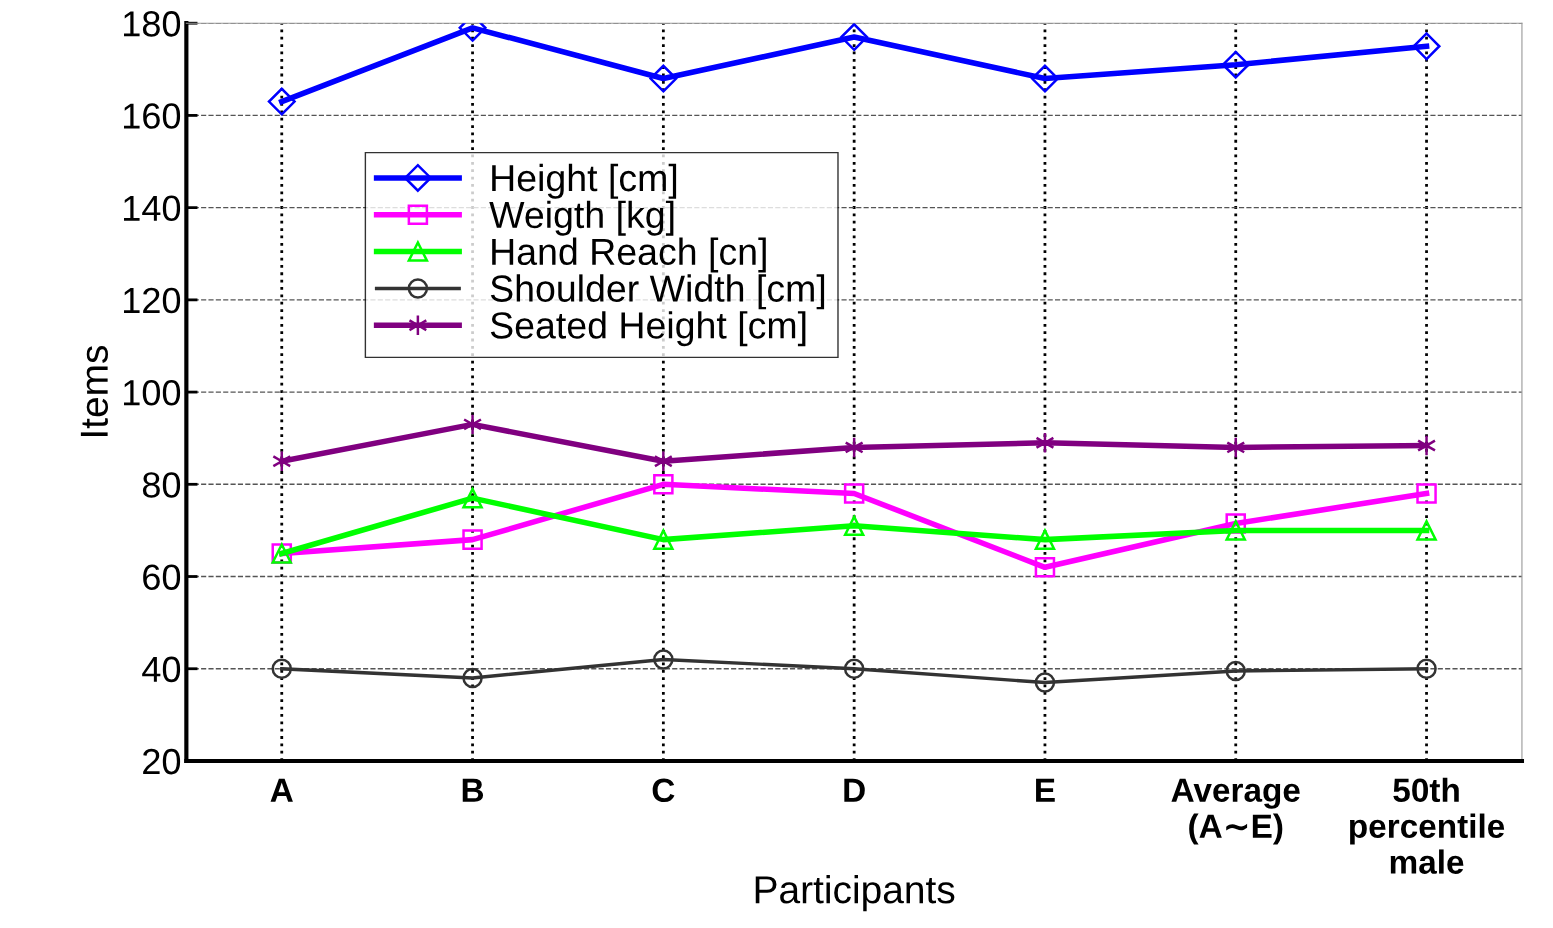  Describe the element at coordinates (855, 893) in the screenshot. I see `x-axis-title: Participants` at that location.